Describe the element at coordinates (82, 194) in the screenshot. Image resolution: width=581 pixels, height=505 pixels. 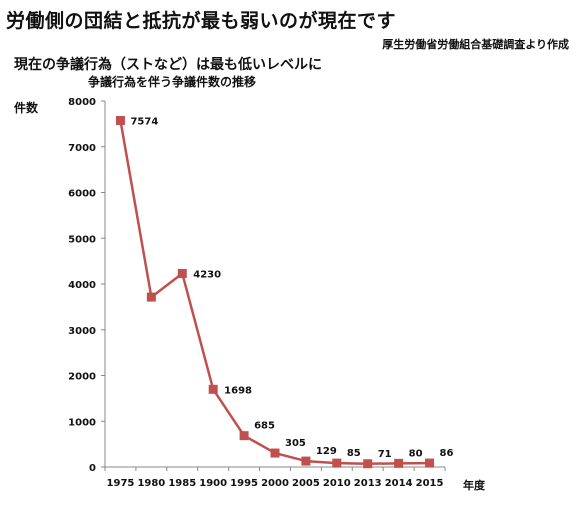
I see `y-tick-label: 6000` at that location.